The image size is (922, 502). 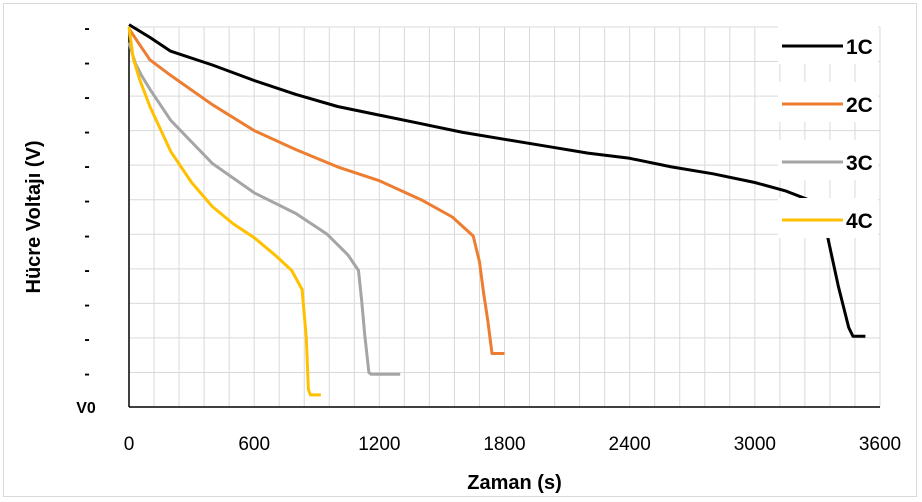 What do you see at coordinates (86, 408) in the screenshot?
I see `y-tick-label: V0` at bounding box center [86, 408].